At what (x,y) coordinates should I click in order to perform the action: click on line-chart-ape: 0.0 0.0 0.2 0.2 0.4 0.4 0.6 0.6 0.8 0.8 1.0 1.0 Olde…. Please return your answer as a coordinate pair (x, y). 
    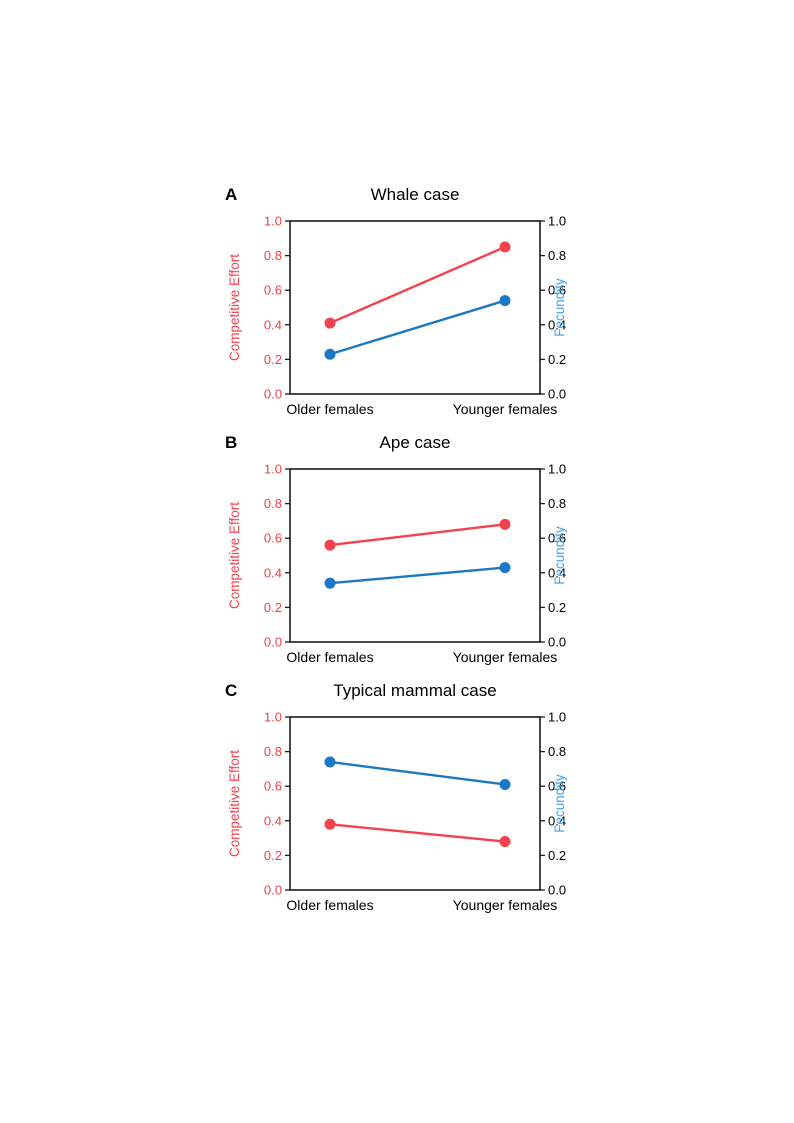
    Looking at the image, I should click on (397, 564).